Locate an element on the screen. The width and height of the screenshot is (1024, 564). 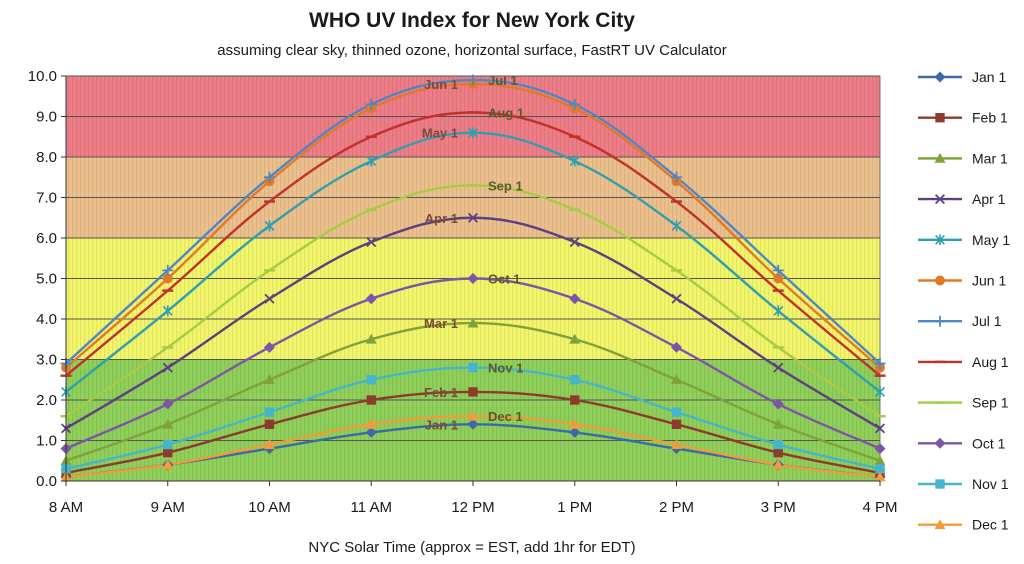
legend-label-may-1: May 1 is located at coordinates (991, 240).